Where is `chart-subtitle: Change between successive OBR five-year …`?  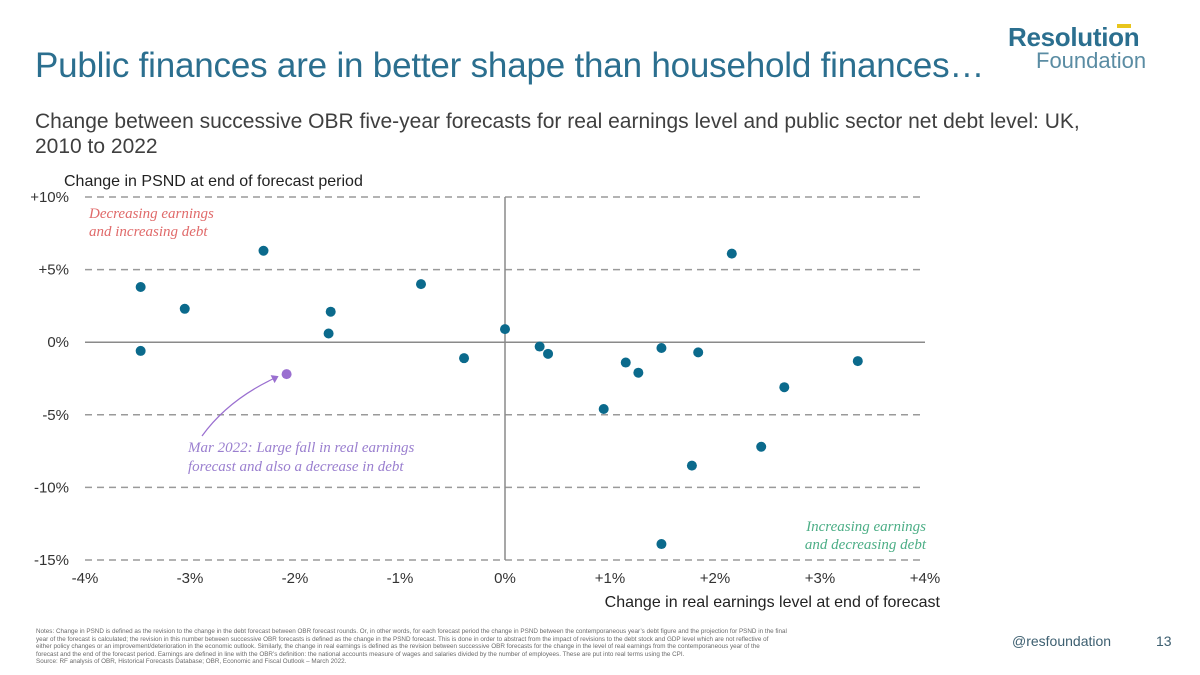 chart-subtitle: Change between successive OBR five-year … is located at coordinates (557, 134).